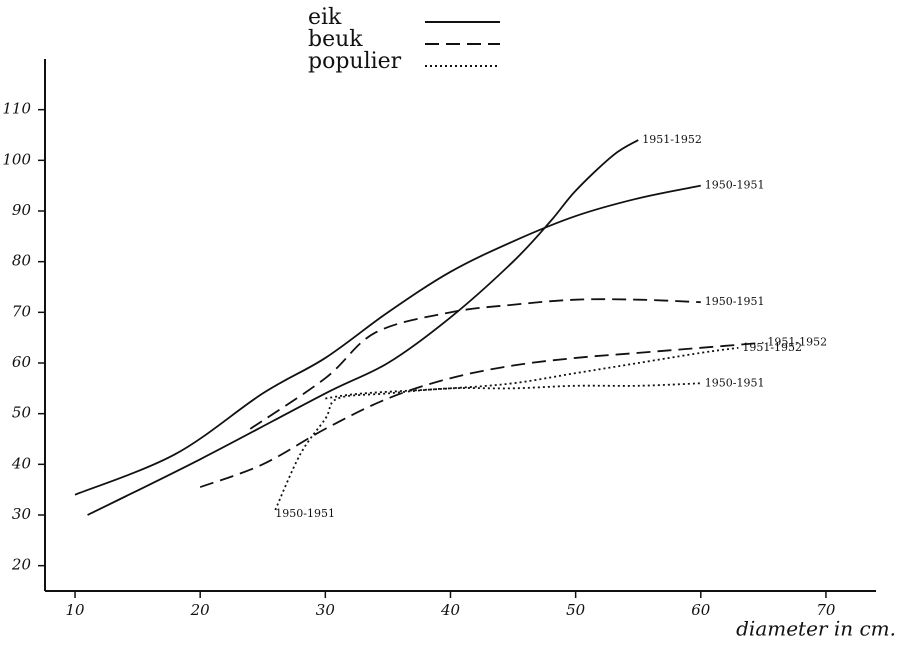  Describe the element at coordinates (21, 565) in the screenshot. I see `y-tick-label: 20` at that location.